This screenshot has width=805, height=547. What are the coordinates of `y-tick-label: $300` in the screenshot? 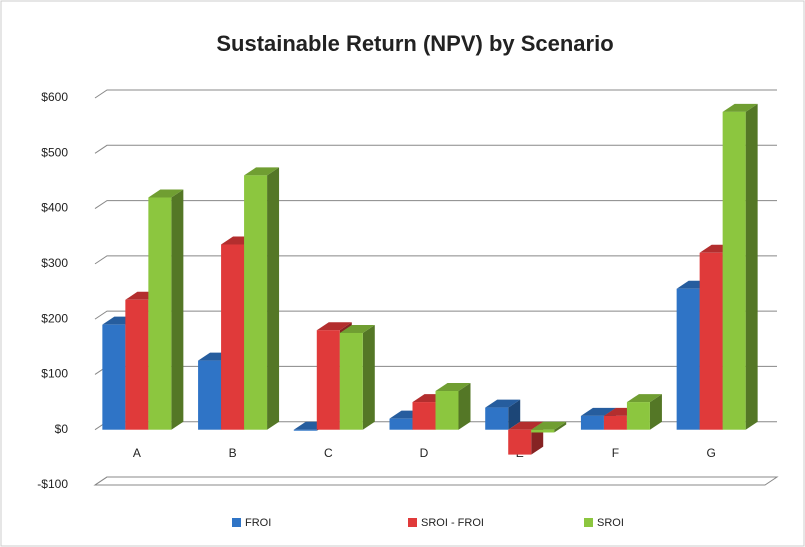 It's located at (54, 263).